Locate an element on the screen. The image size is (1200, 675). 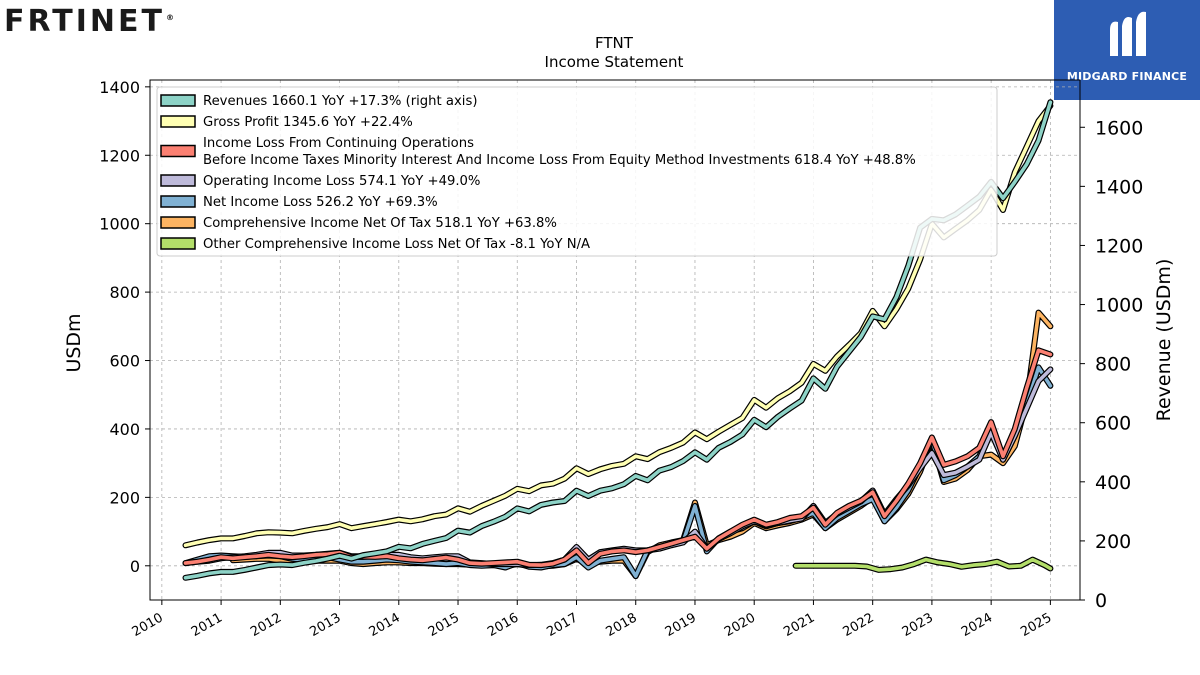
y-axis-label-left: USDm is located at coordinates (74, 342).